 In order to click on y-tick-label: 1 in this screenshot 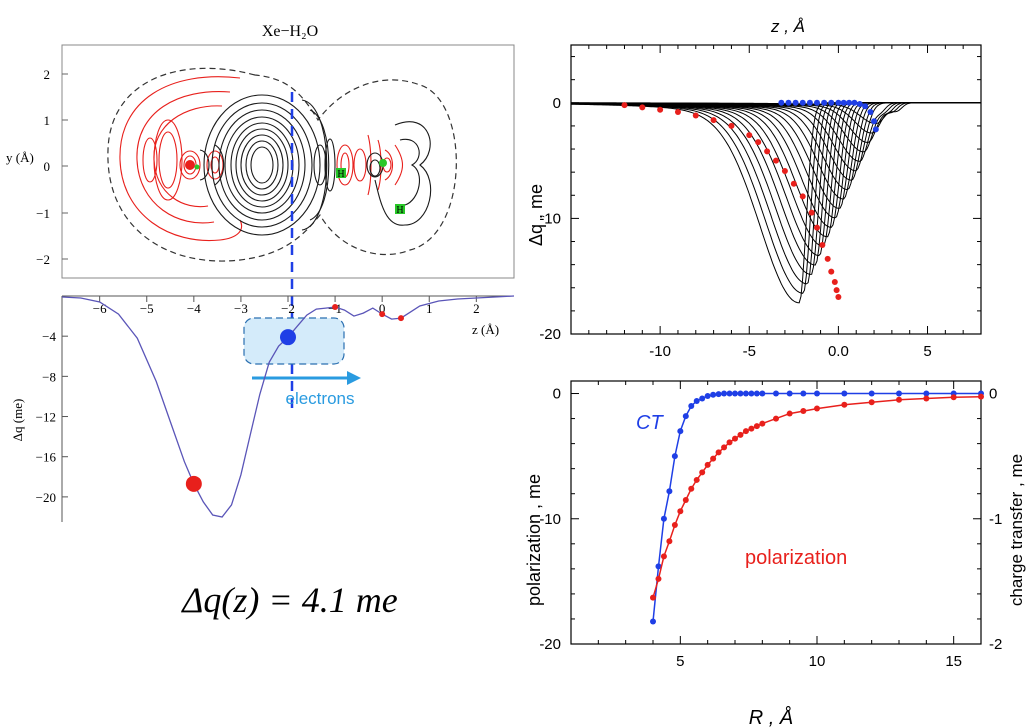, I will do `click(47, 120)`.